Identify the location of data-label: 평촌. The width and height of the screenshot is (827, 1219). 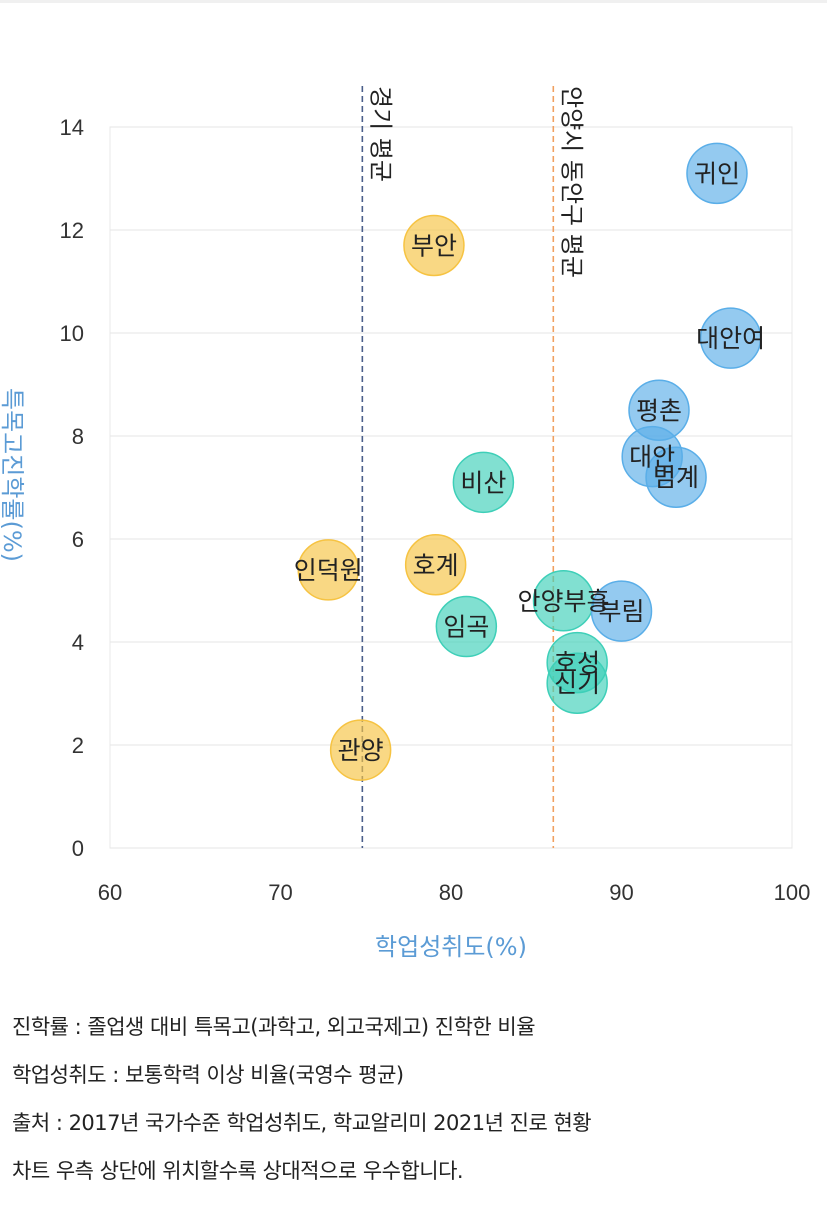
(659, 410).